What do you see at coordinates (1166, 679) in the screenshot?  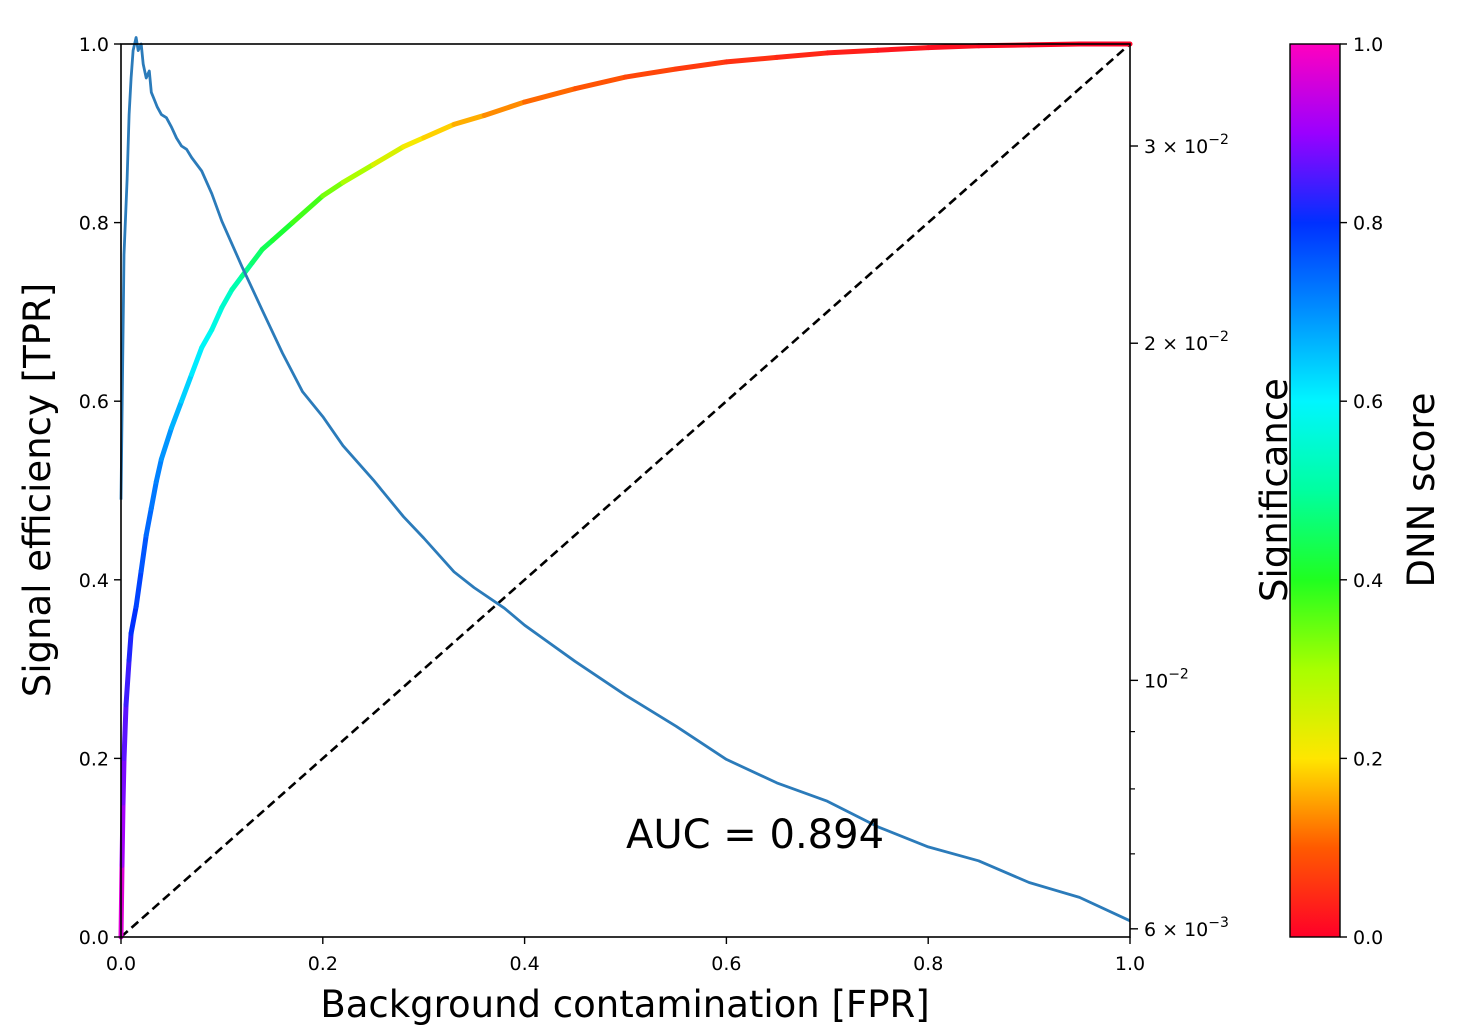 I see `y2-tick-label: 10−2` at bounding box center [1166, 679].